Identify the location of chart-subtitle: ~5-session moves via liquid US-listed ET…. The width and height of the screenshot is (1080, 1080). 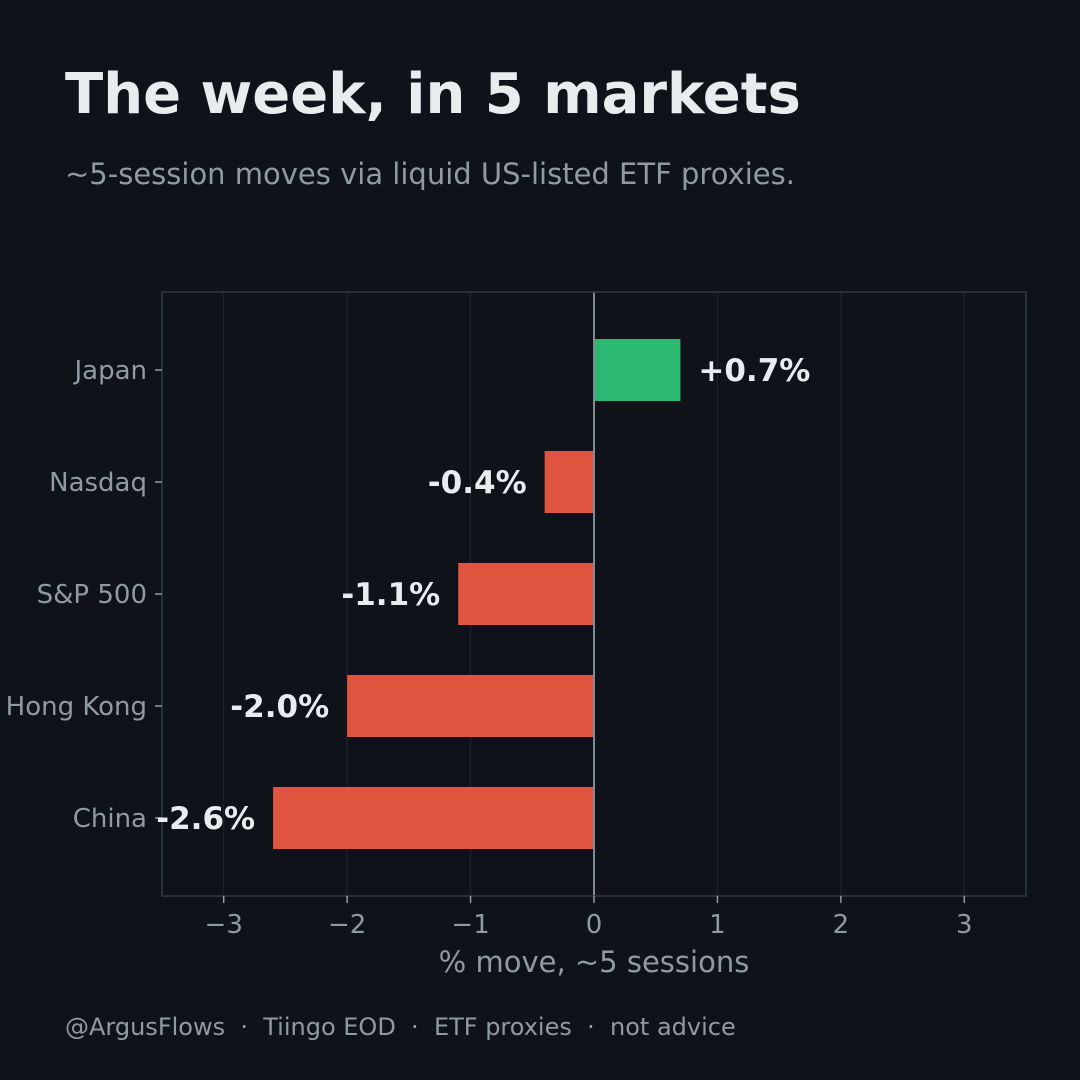
(430, 174).